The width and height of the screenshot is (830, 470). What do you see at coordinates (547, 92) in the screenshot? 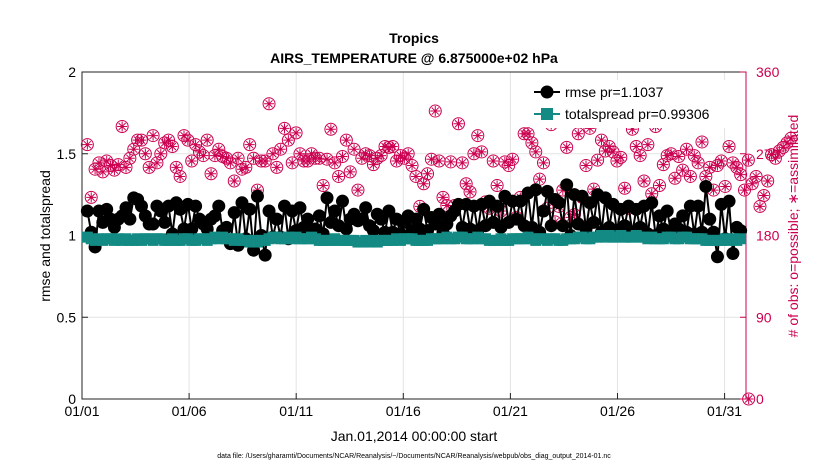
I see `legend-rmse-marker` at bounding box center [547, 92].